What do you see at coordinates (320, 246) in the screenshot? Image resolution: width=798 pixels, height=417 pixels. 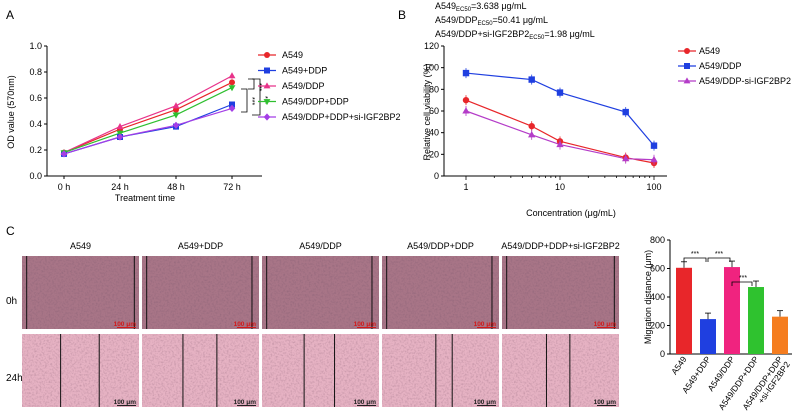 I see `micrograph-col-label-a549-ddp: A549/DDP` at bounding box center [320, 246].